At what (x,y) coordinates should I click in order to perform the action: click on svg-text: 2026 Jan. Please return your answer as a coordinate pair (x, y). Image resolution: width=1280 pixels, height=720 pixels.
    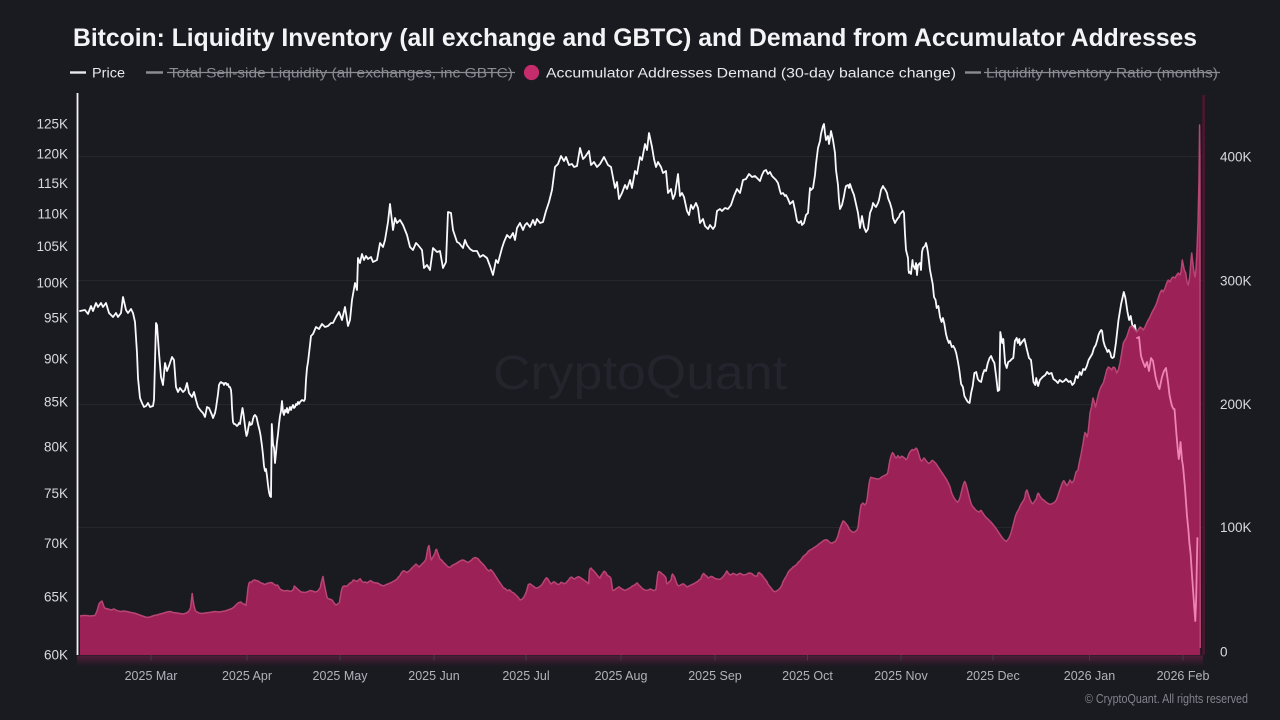
    Looking at the image, I should click on (1089, 676).